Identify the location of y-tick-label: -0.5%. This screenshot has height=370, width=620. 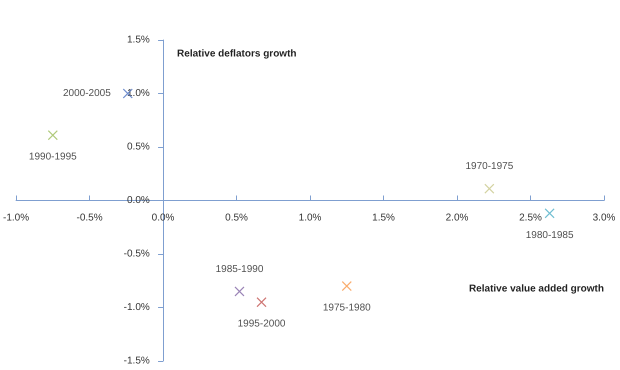
(137, 254).